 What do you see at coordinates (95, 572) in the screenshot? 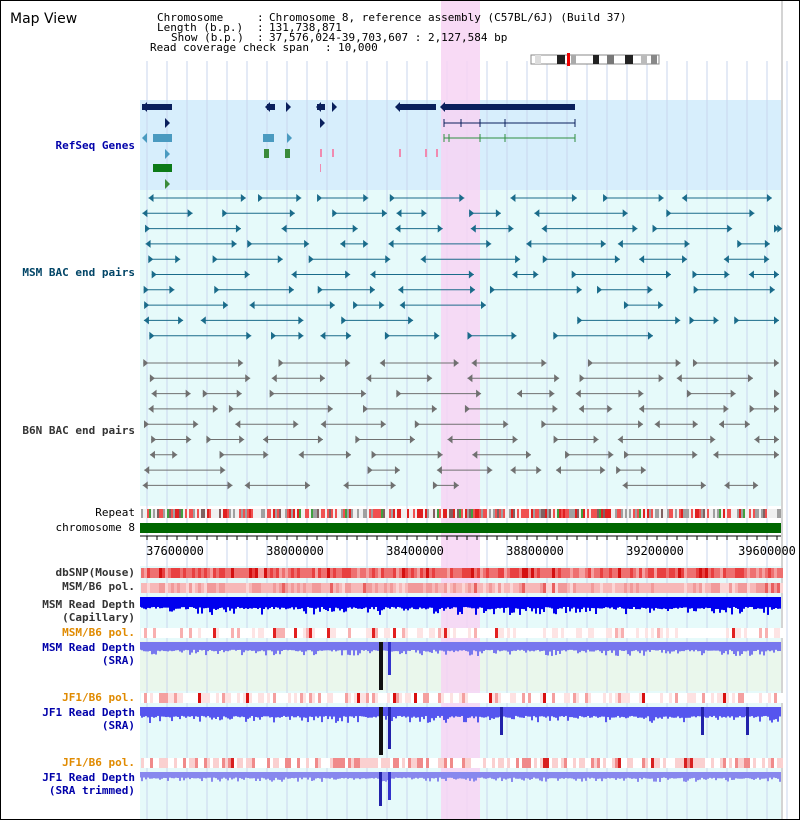
I see `track-label-dbsnp: dbSNP(Mouse)` at bounding box center [95, 572].